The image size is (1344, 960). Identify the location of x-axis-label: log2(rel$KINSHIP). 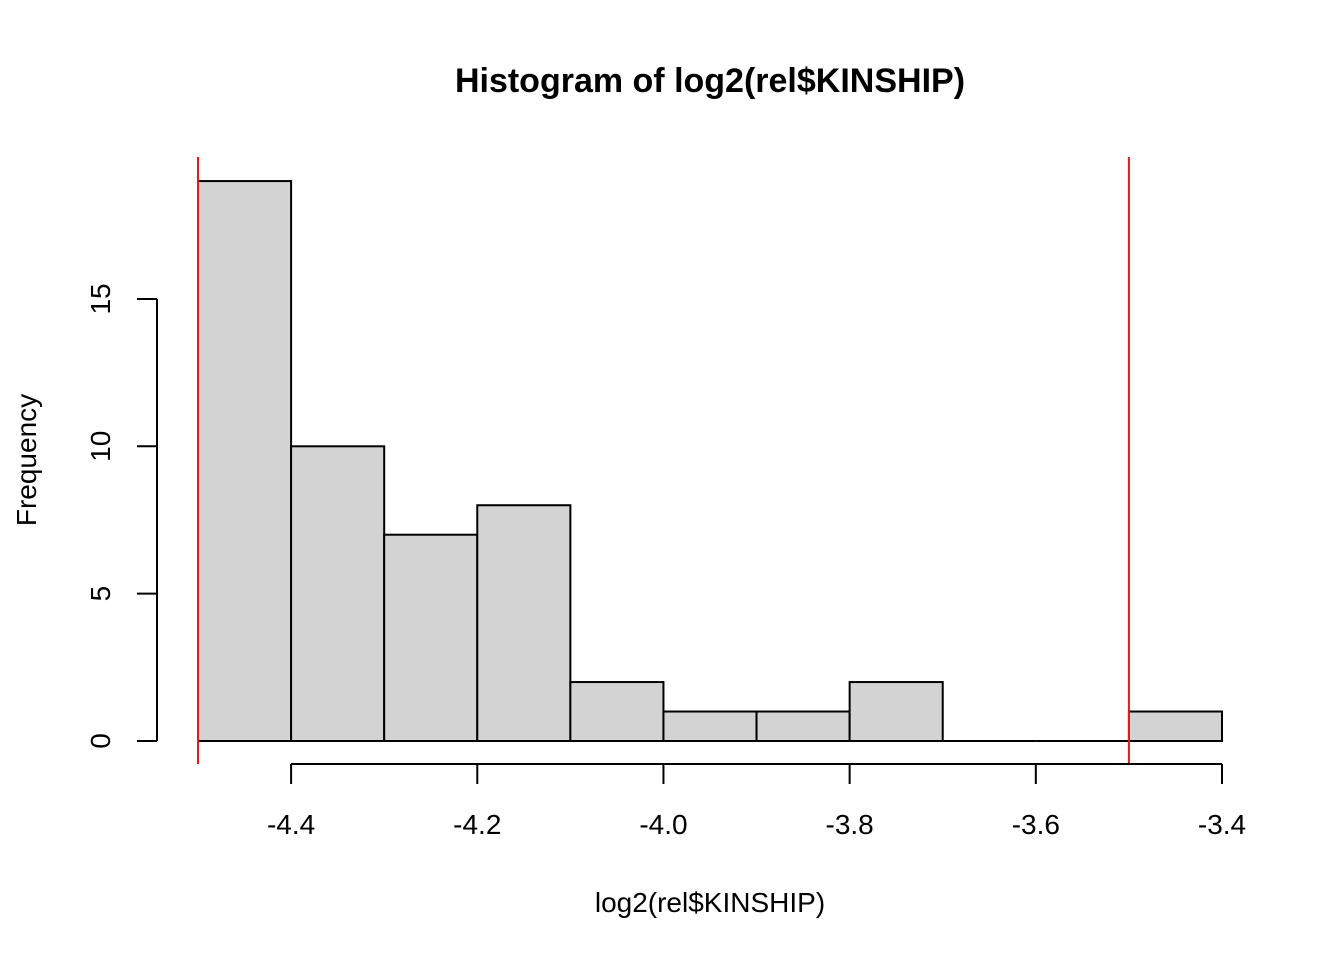
(710, 902).